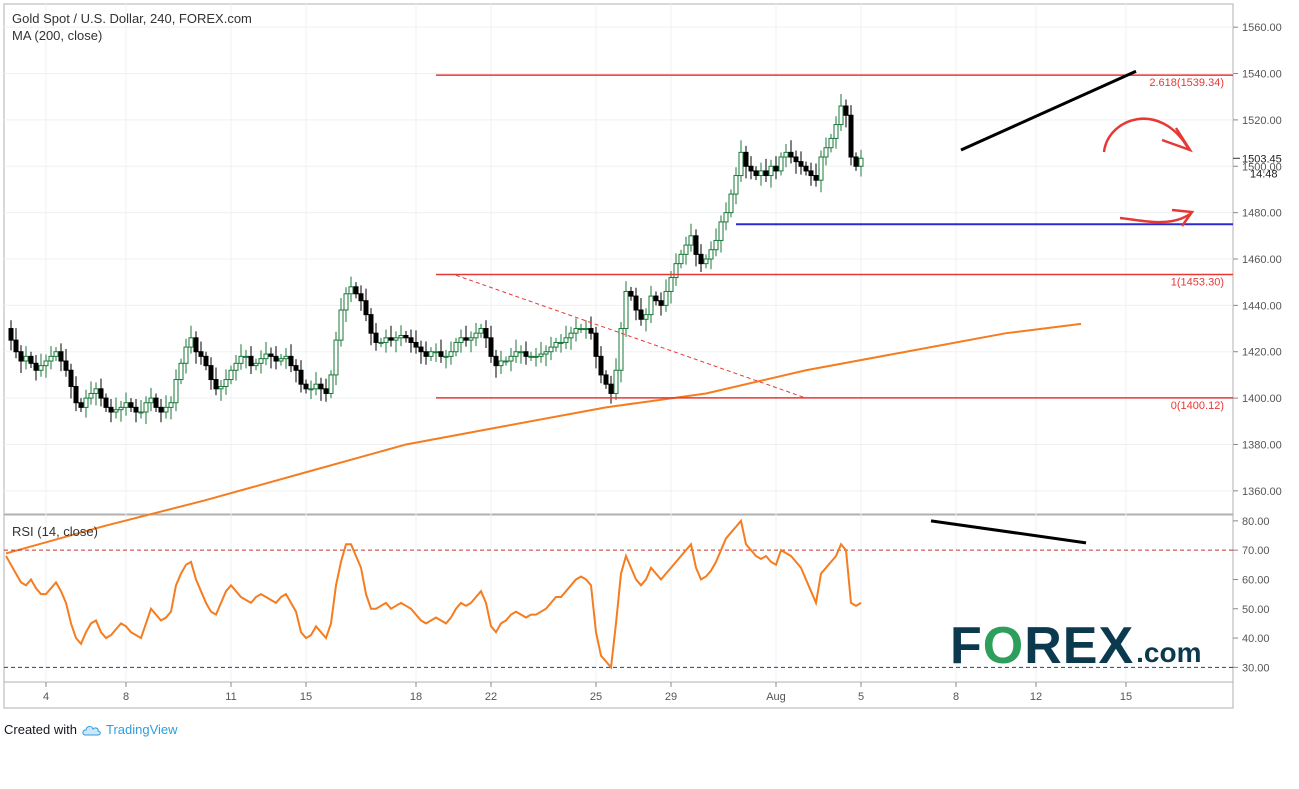  I want to click on time-tick-label: 11, so click(230, 697).